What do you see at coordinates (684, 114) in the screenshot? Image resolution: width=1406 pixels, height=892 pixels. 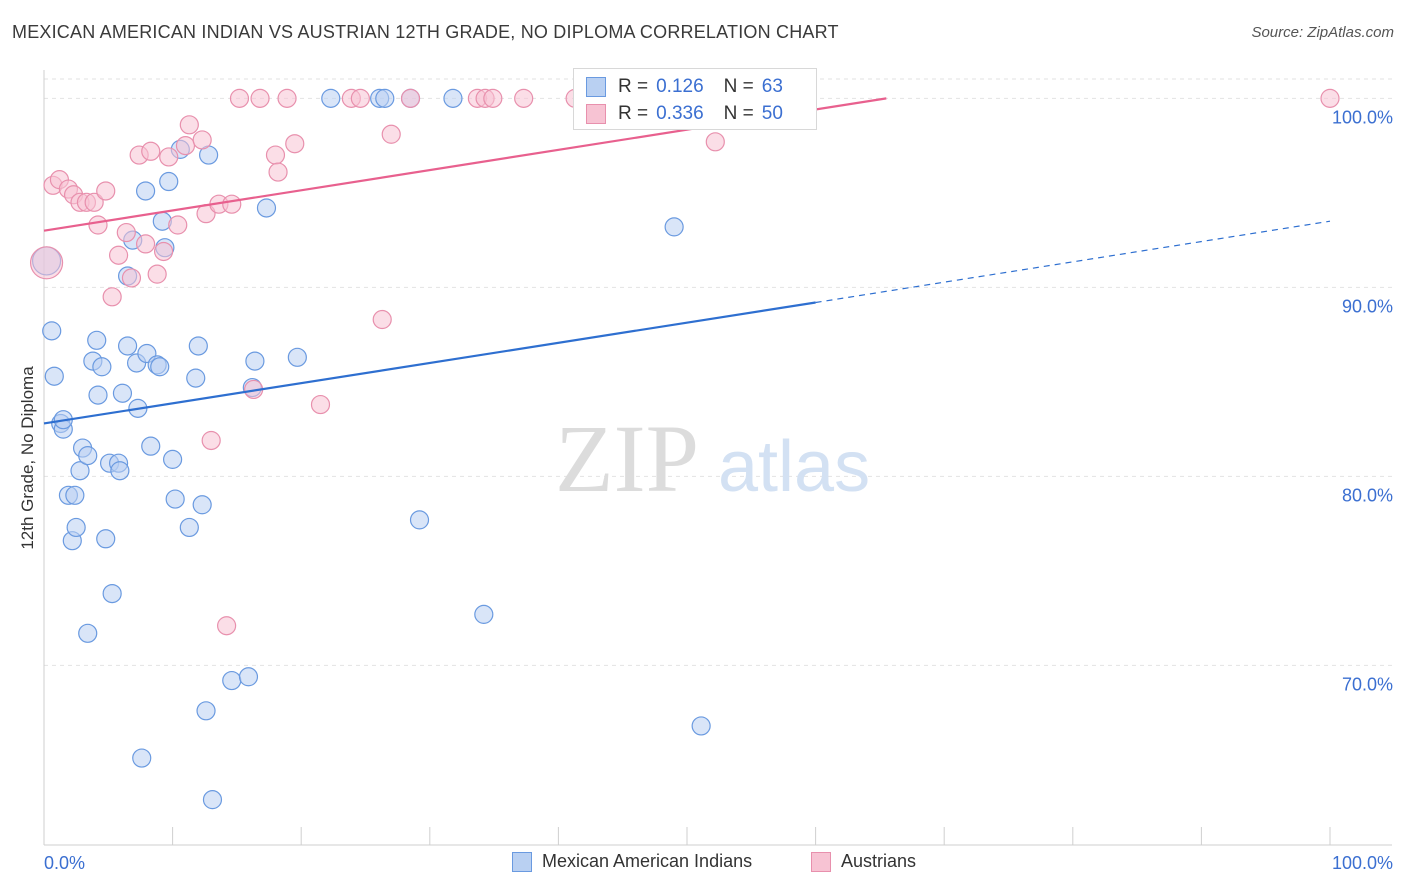 I see `legend-row-austrians: R = 0.336 N = 50` at bounding box center [684, 114].